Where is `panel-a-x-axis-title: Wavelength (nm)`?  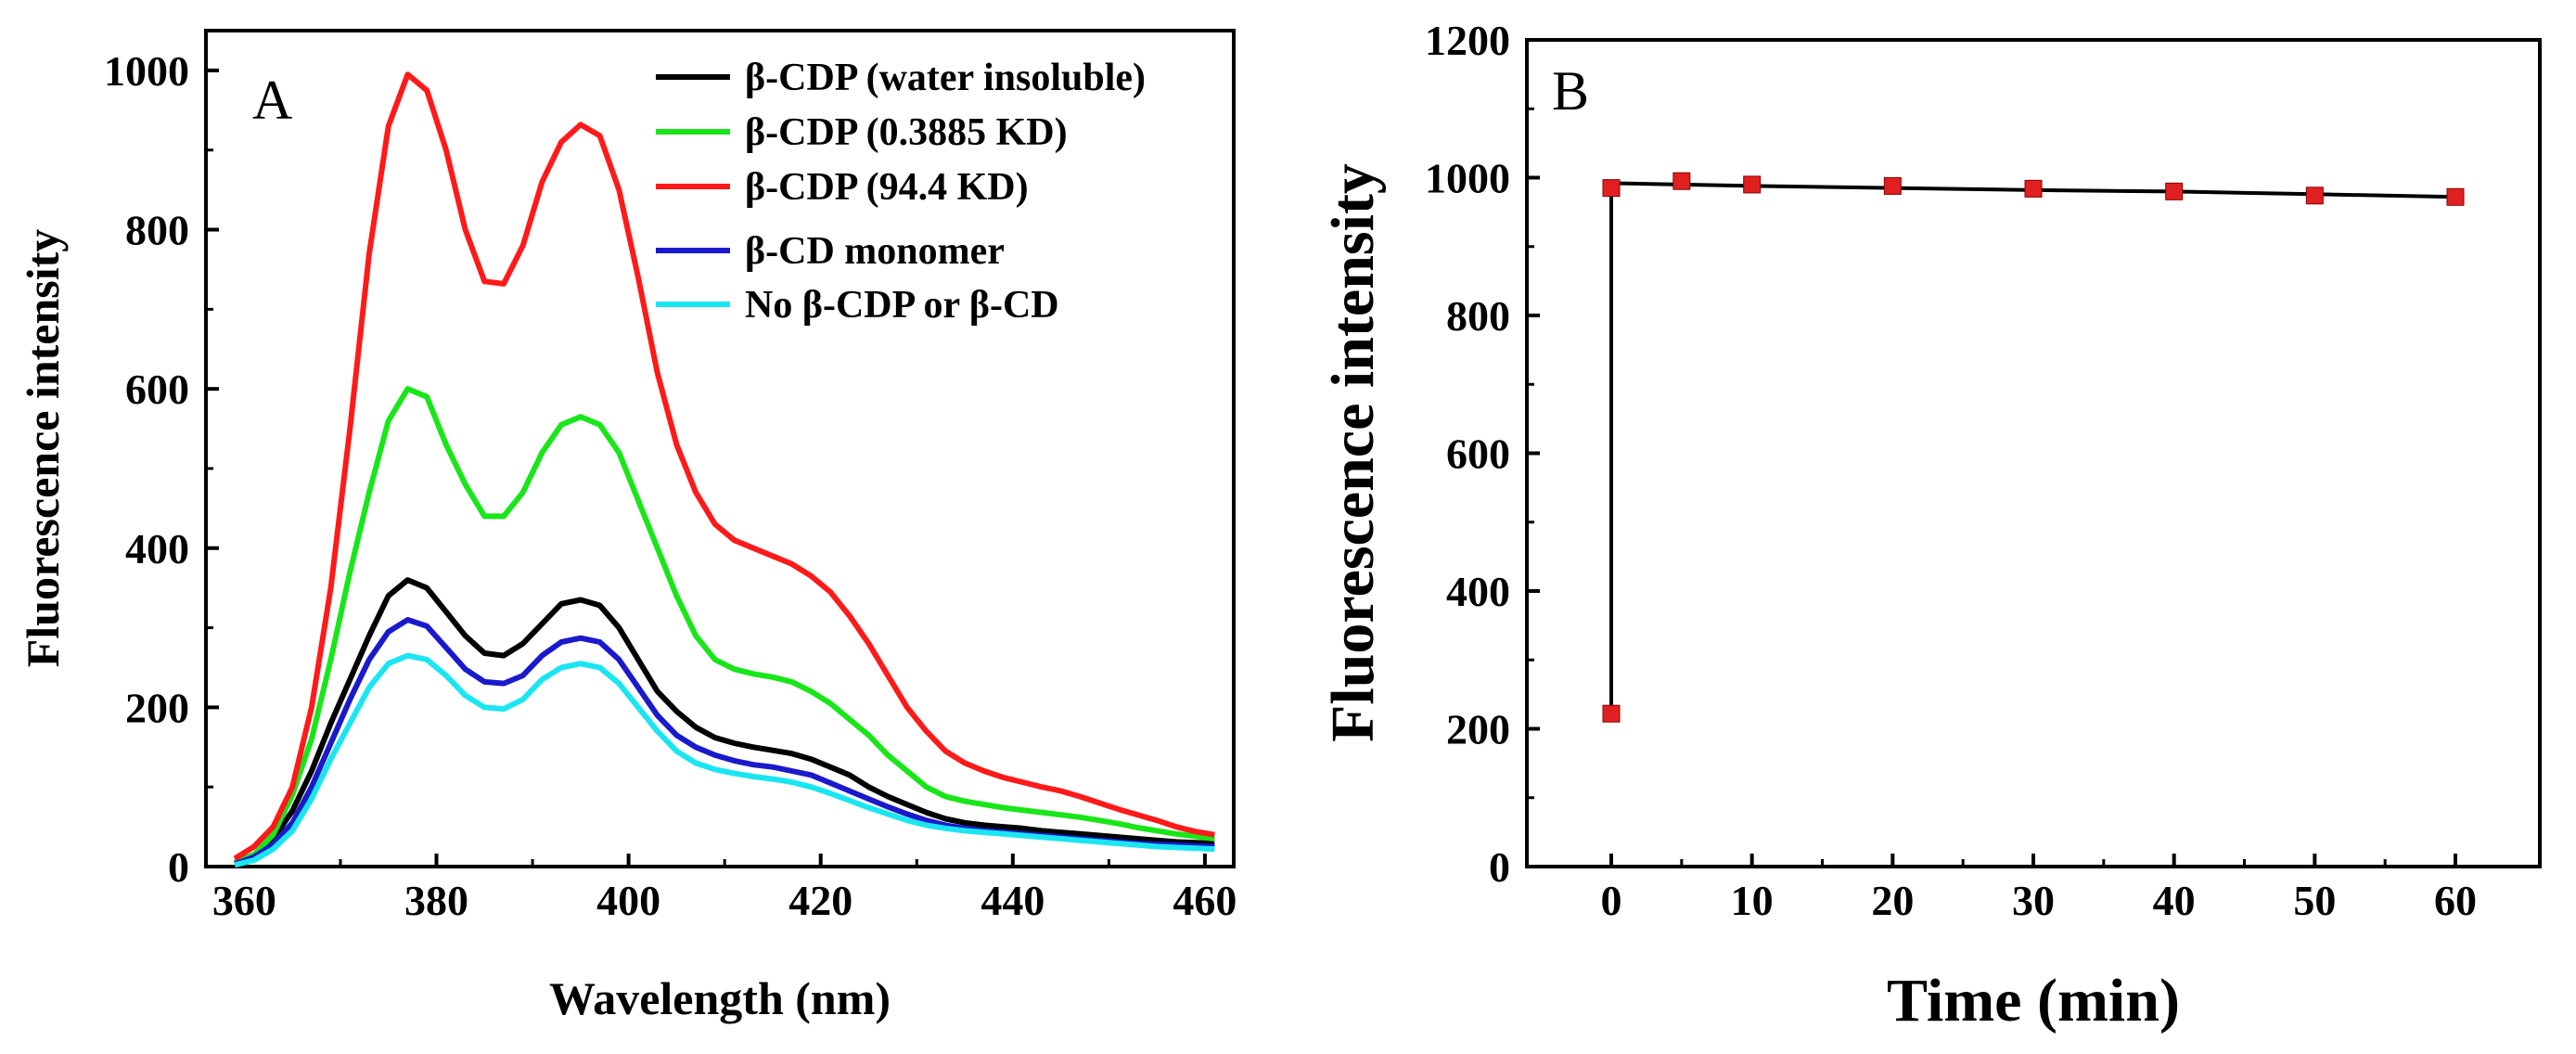 panel-a-x-axis-title: Wavelength (nm) is located at coordinates (720, 998).